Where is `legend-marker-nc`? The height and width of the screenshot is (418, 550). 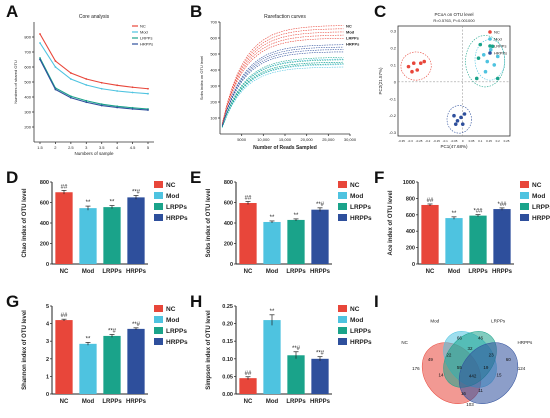 legend-marker-nc is located at coordinates (490, 32).